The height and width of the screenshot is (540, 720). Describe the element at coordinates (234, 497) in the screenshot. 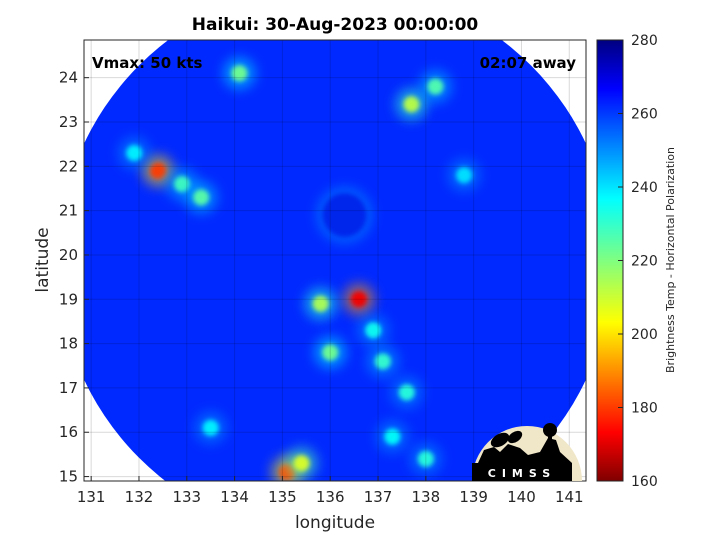

I see `x-tick-label: 134` at that location.